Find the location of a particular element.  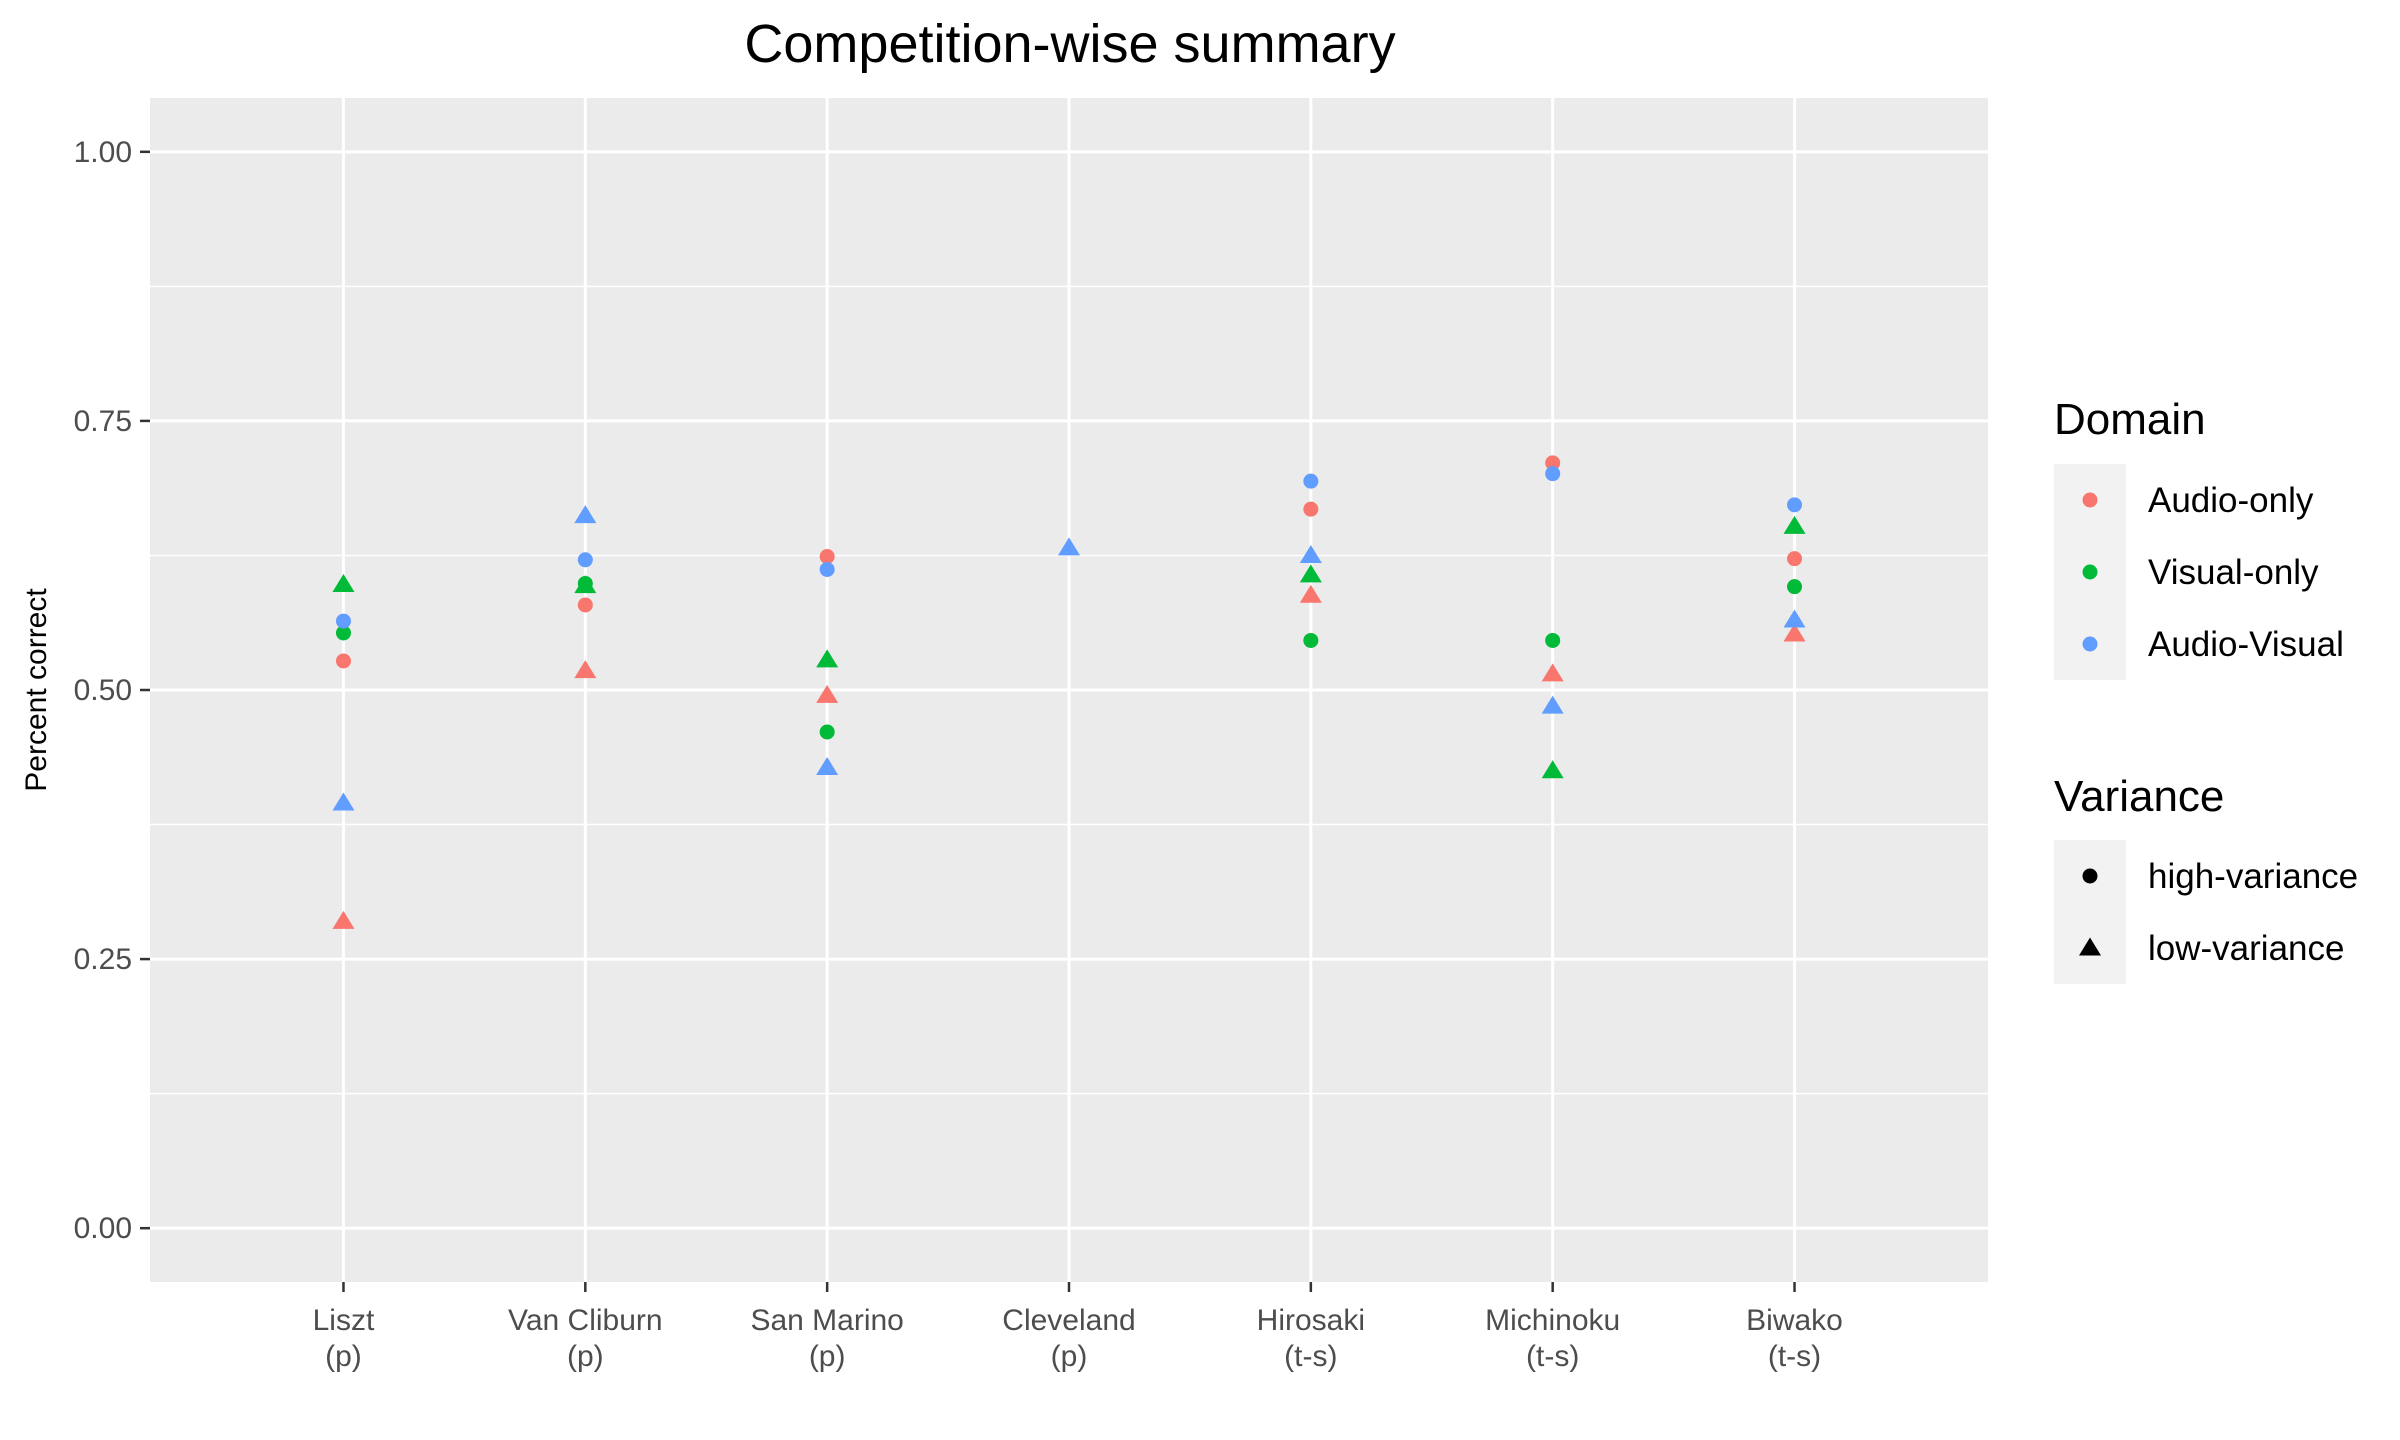

chart-title: Competition-wise summary is located at coordinates (1069, 44).